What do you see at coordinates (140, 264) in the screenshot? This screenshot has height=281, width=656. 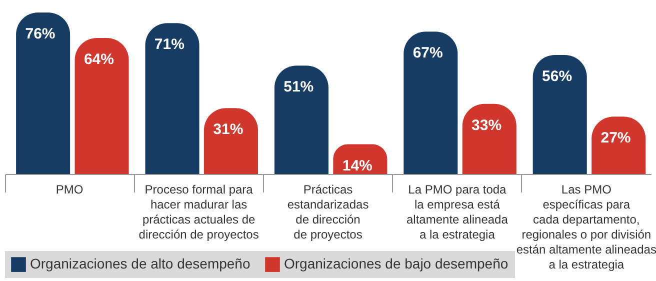 I see `legend-label: Organizaciones de alto desempeño` at bounding box center [140, 264].